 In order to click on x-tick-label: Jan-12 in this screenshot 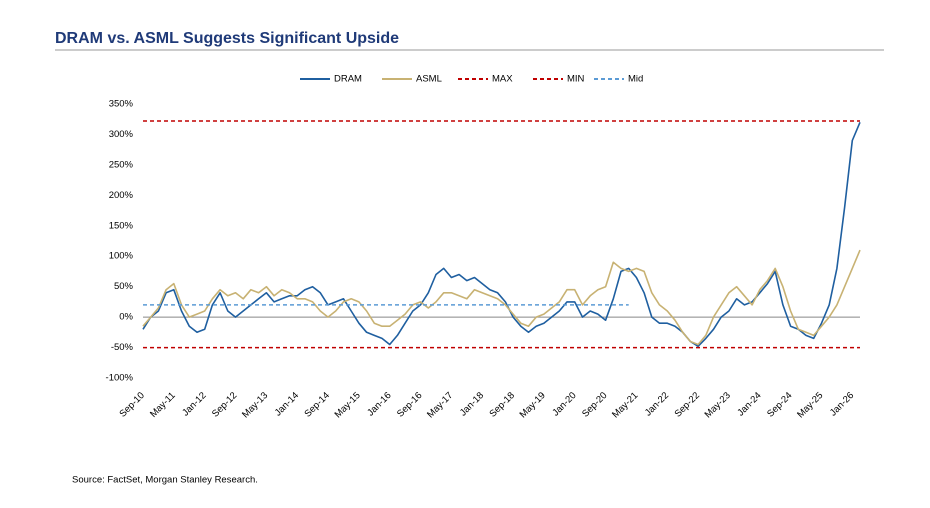, I will do `click(194, 404)`.